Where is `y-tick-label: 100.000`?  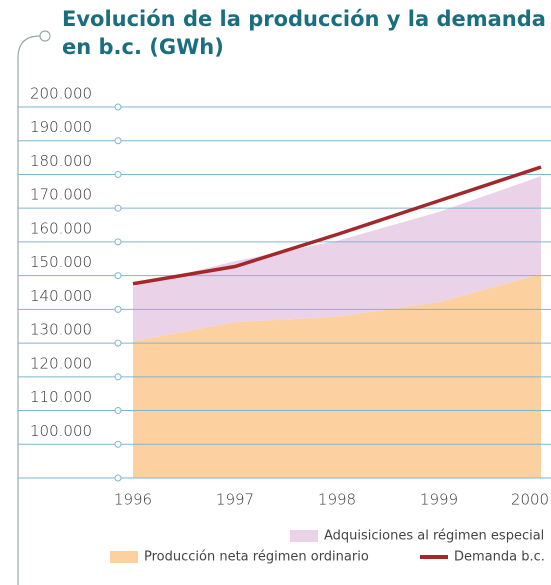 y-tick-label: 100.000 is located at coordinates (61, 431).